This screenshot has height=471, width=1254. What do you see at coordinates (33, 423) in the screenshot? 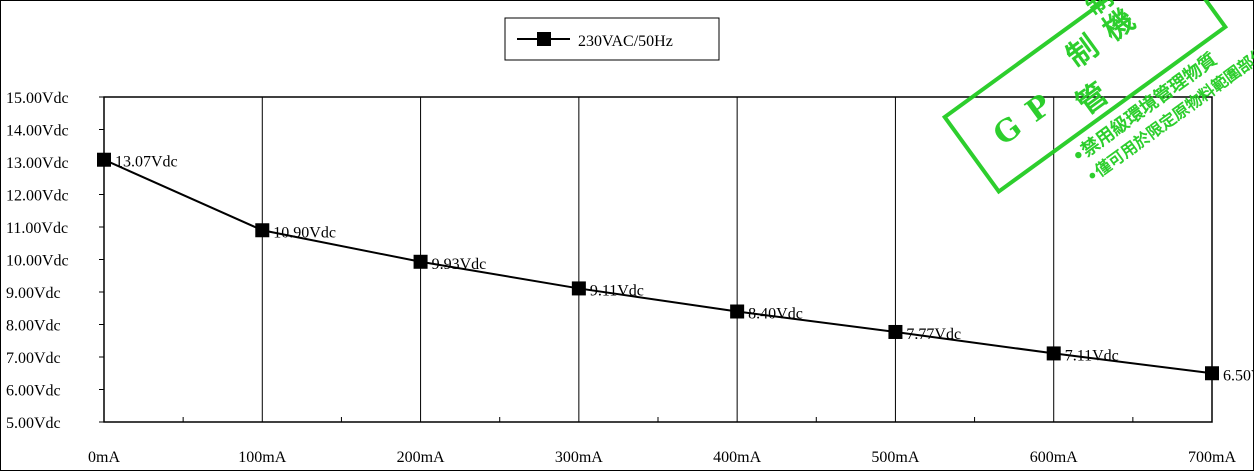
I see `y-tick-label: 5.00Vdc` at bounding box center [33, 423].